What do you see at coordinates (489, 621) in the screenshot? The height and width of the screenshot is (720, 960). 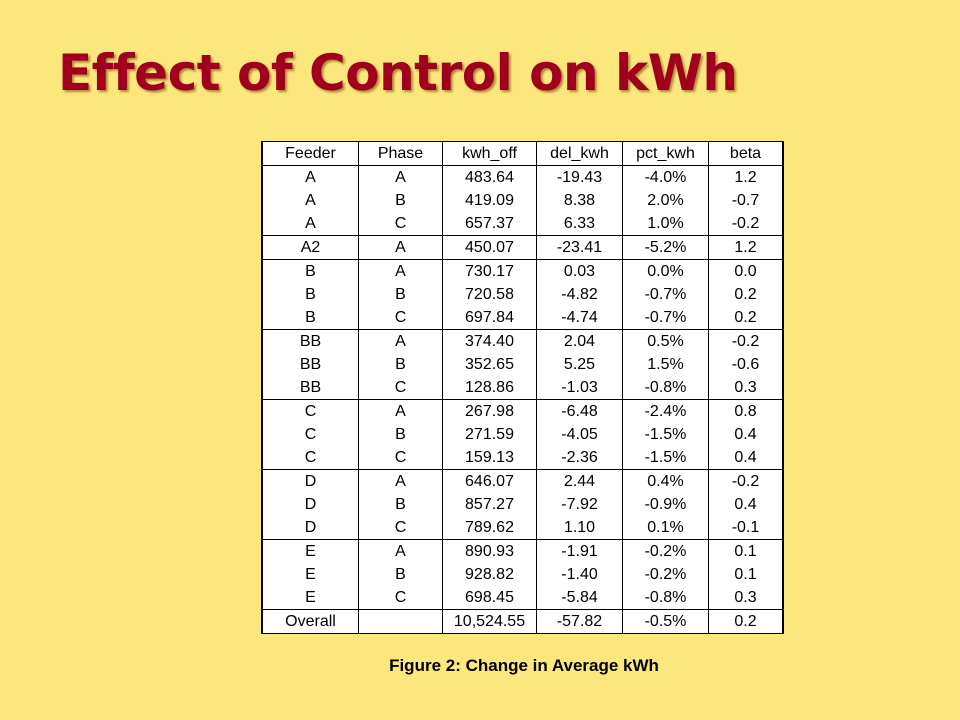 I see `cell-kwh-off: 10,524.55` at bounding box center [489, 621].